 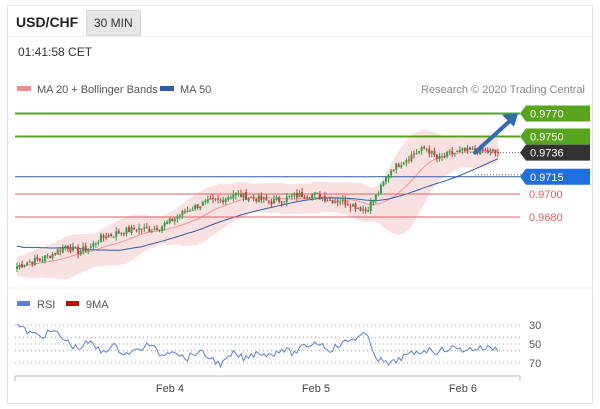 I want to click on level-label-09750: 0.9750, so click(x=547, y=138).